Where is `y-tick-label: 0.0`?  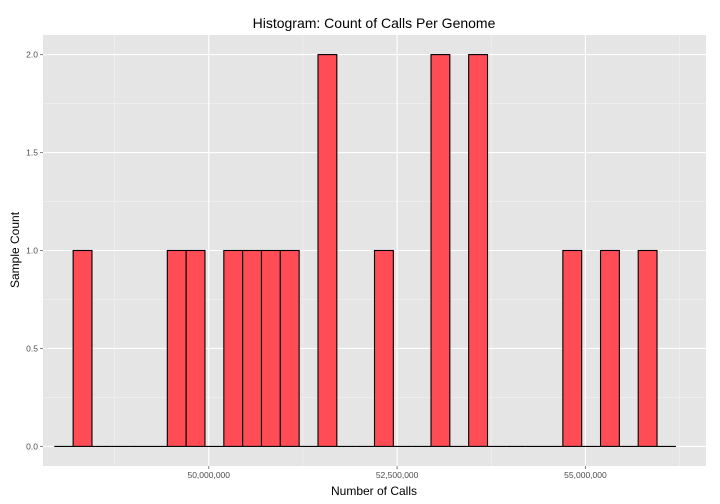
y-tick-label: 0.0 is located at coordinates (32, 446).